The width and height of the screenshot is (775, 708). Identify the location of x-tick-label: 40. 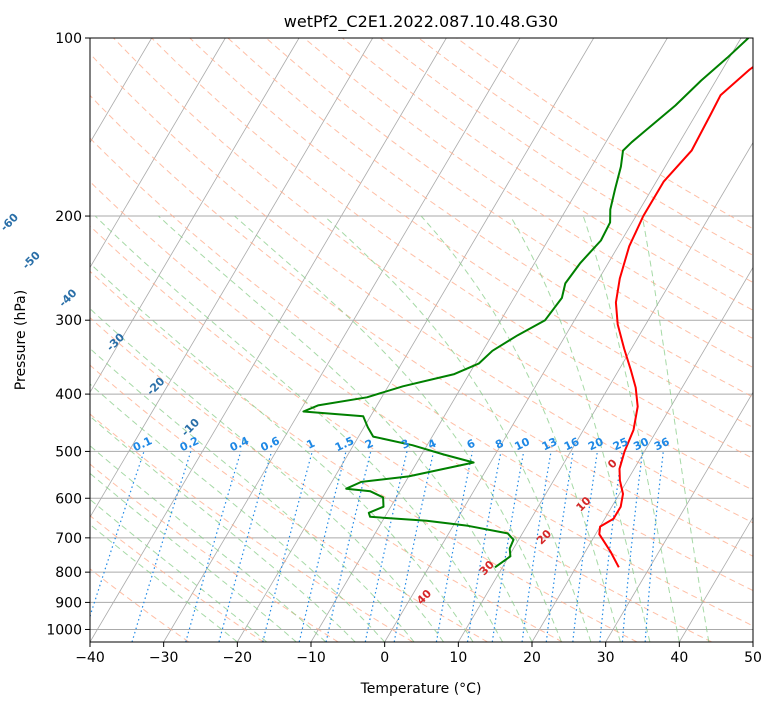
(679, 658).